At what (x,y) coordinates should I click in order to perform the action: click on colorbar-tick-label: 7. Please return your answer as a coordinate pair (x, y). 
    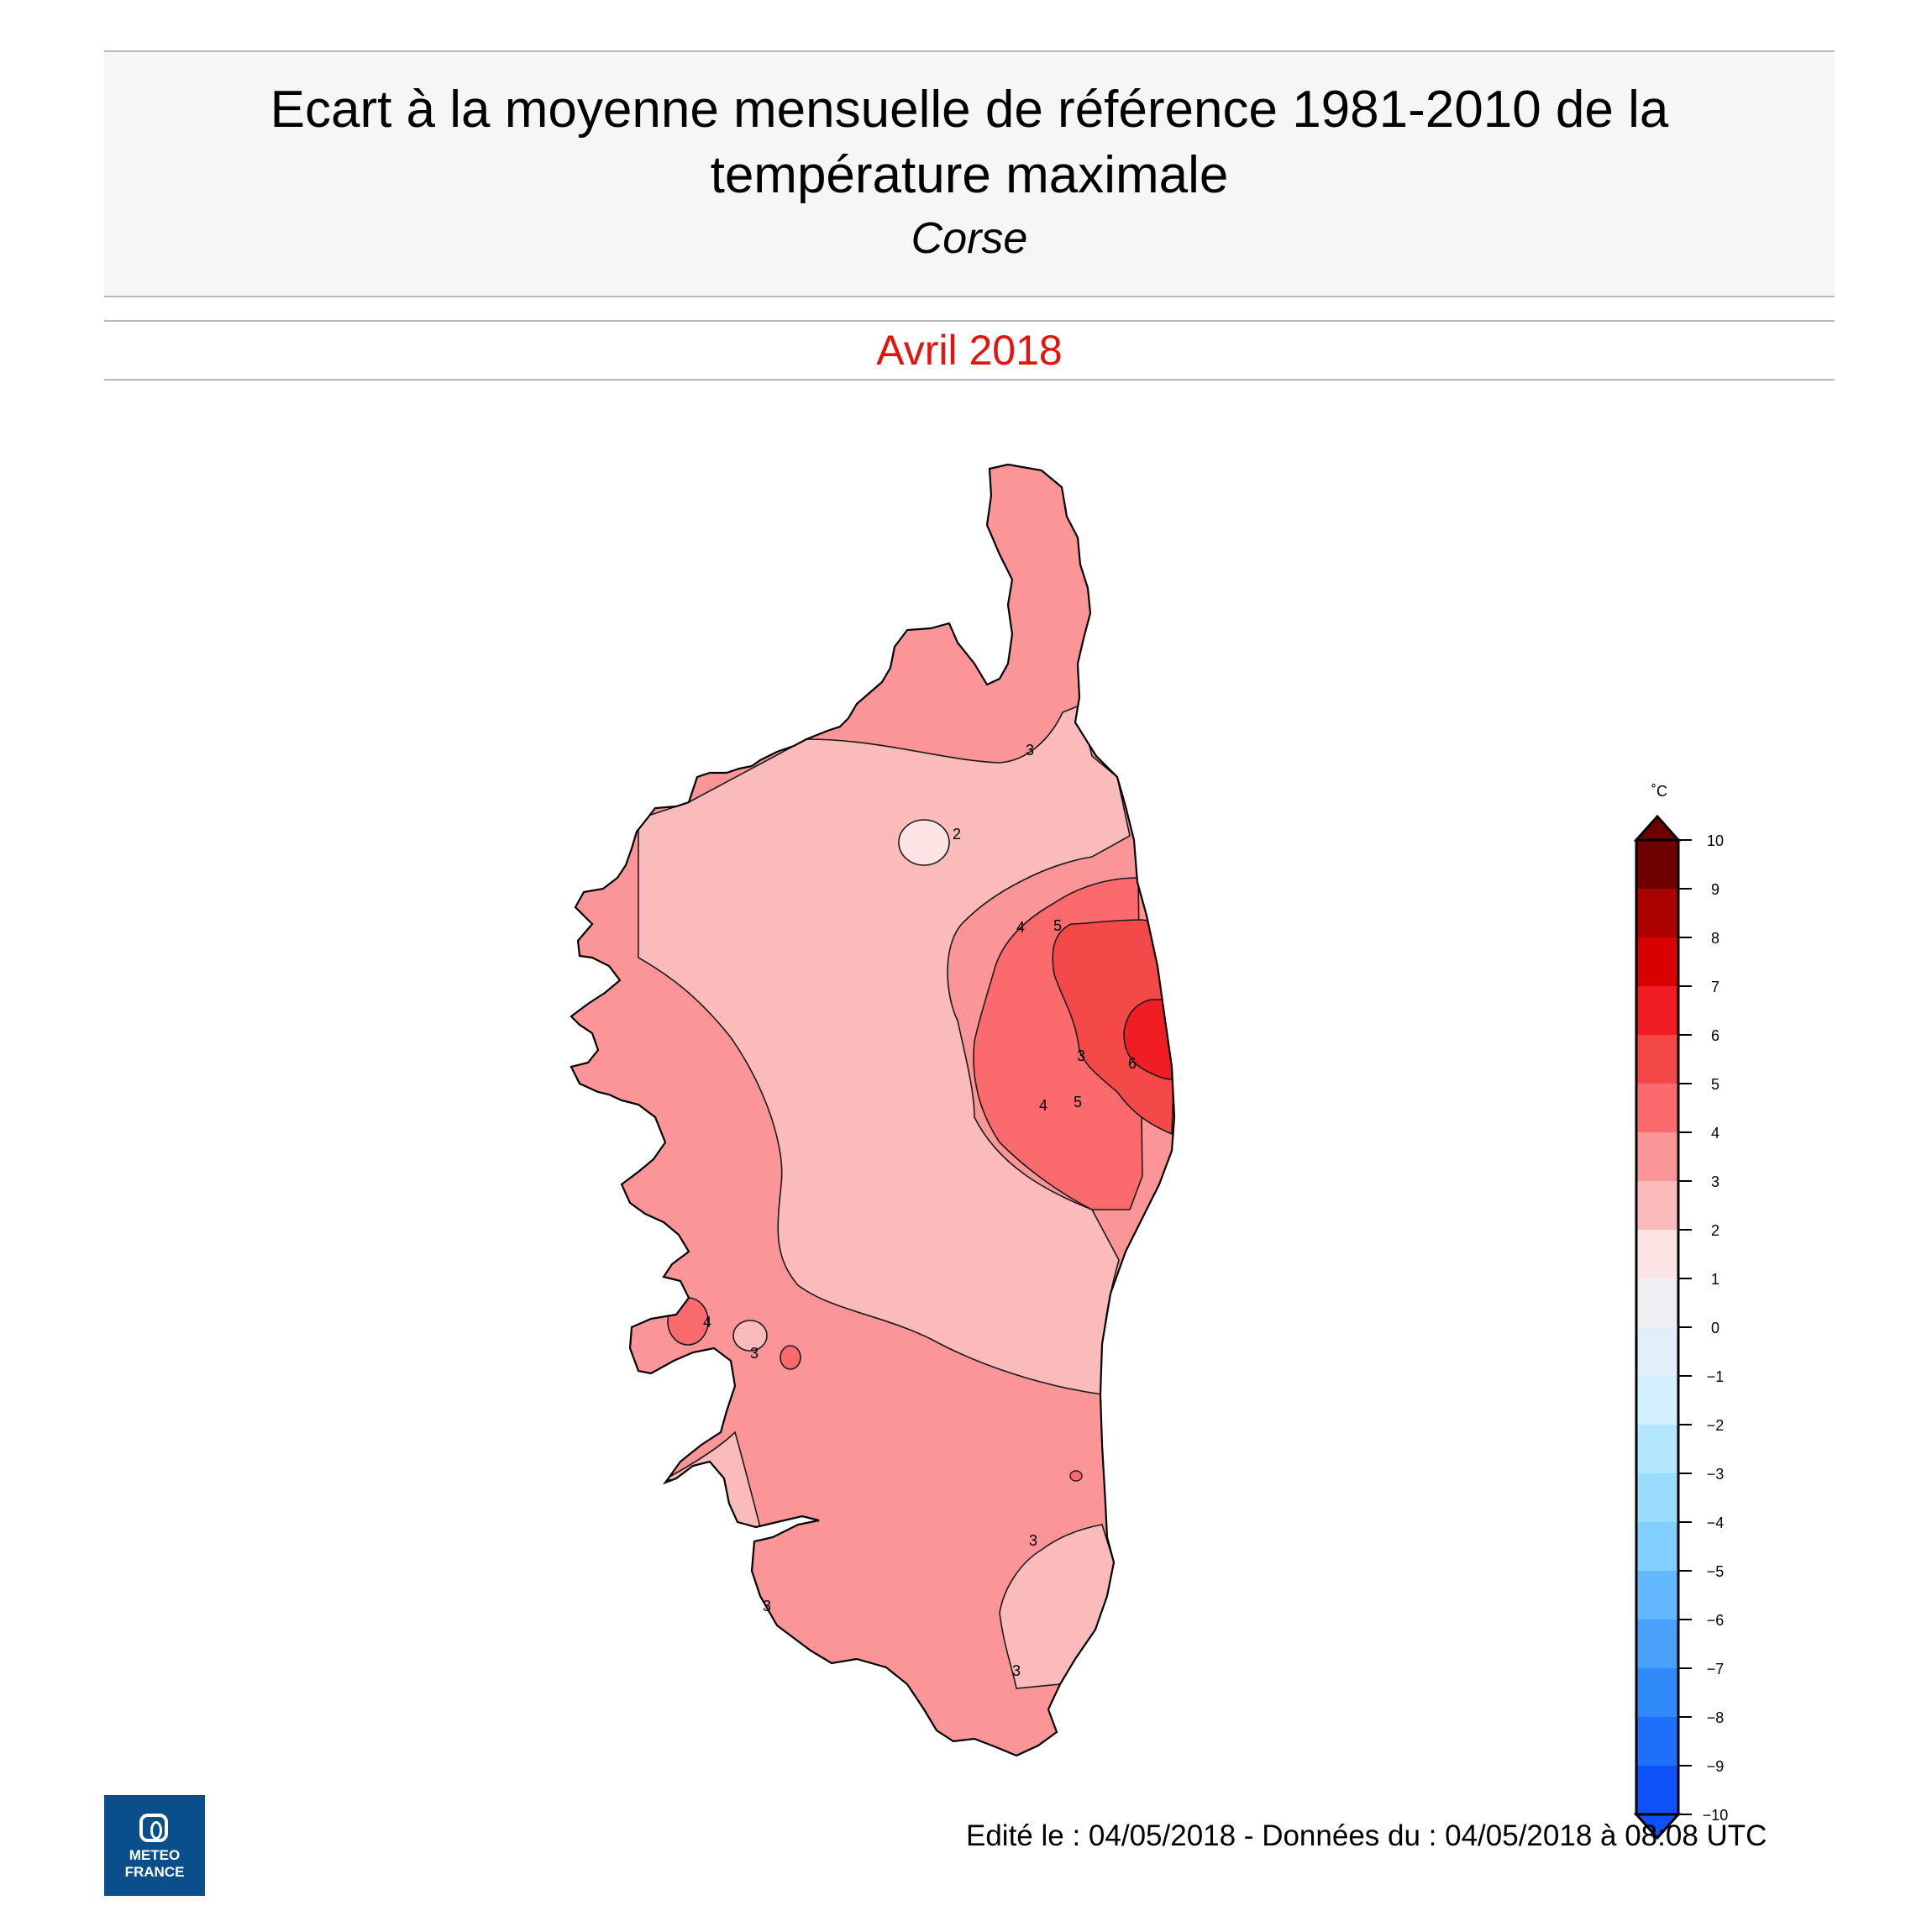
    Looking at the image, I should click on (1715, 987).